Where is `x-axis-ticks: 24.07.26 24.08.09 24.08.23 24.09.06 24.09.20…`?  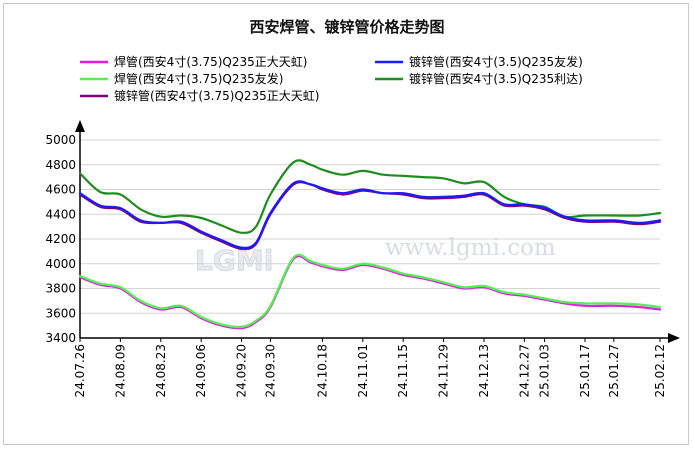
x-axis-ticks: 24.07.26 24.08.09 24.08.23 24.09.06 24.09.20… is located at coordinates (370, 367).